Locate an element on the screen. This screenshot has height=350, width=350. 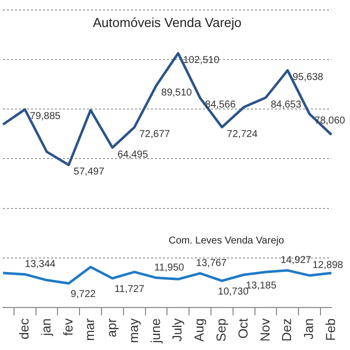
data-label: 14,927 is located at coordinates (296, 260).